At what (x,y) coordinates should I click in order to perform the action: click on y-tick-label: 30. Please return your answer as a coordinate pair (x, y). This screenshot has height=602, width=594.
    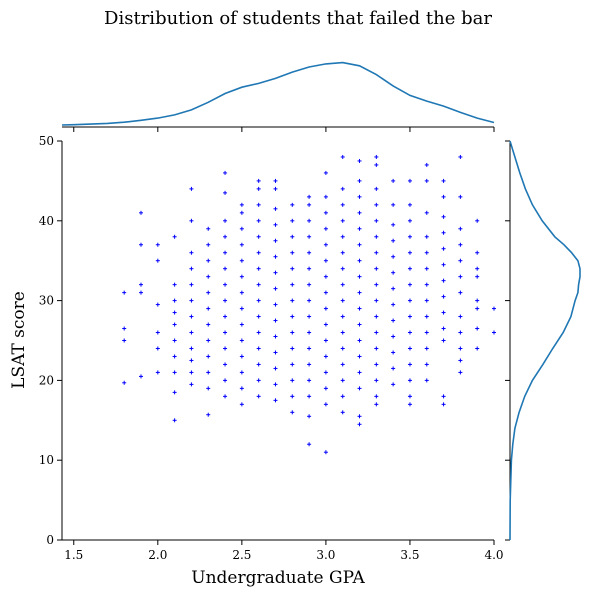
    Looking at the image, I should click on (46, 301).